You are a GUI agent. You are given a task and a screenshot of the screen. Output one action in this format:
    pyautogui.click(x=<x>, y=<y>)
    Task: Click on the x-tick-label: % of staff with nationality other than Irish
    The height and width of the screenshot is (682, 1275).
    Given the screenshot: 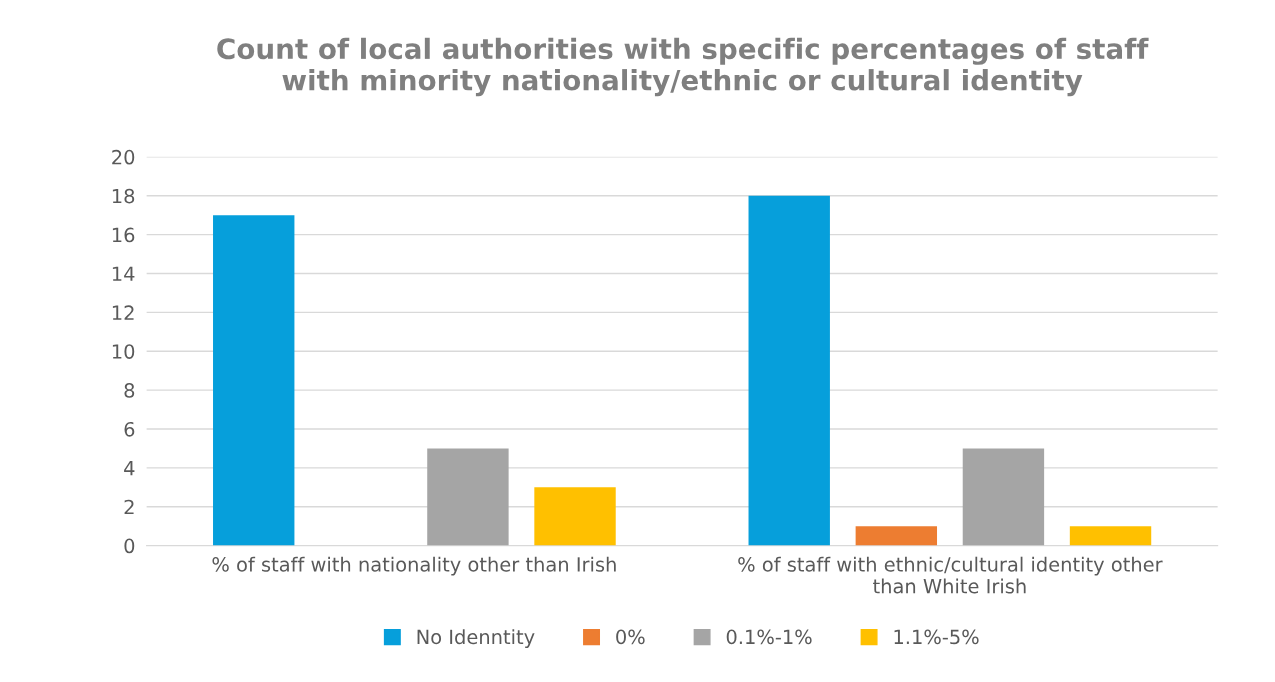 What is the action you would take?
    pyautogui.click(x=414, y=566)
    